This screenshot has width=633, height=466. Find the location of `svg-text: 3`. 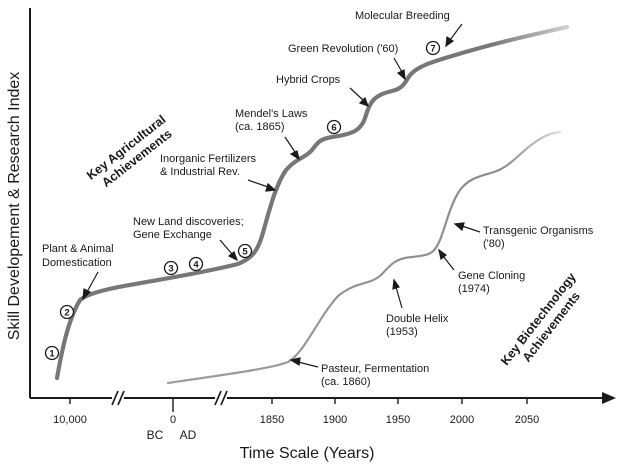

svg-text: 3 is located at coordinates (170, 269).